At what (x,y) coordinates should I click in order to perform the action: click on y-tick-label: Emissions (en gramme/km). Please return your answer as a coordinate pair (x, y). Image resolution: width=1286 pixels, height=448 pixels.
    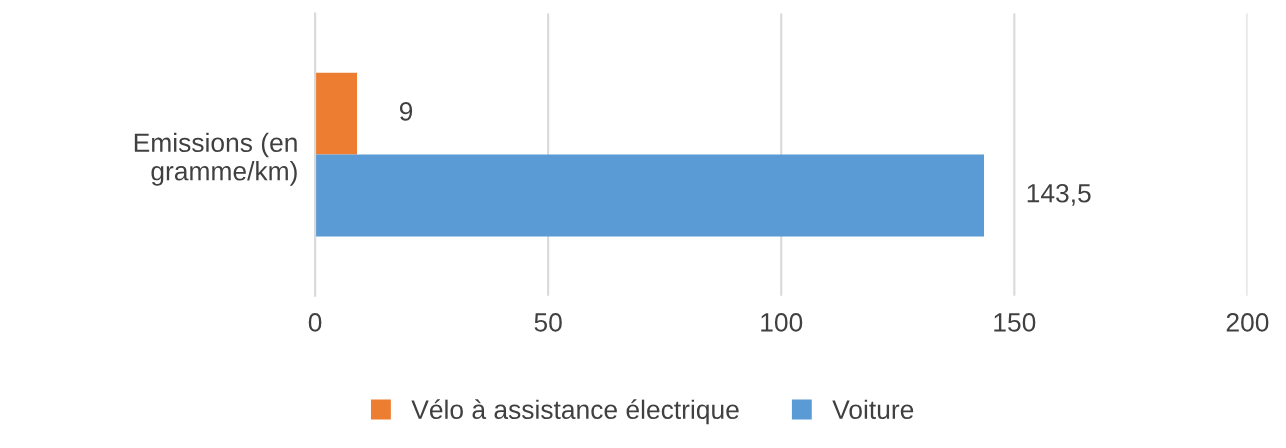
    Looking at the image, I should click on (215, 159).